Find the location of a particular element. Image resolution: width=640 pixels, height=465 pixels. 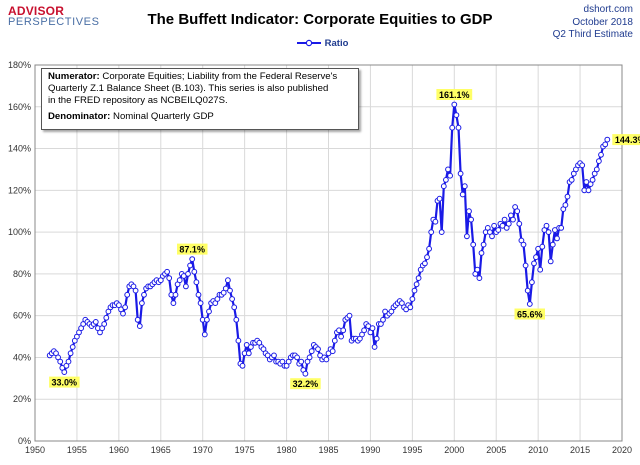

legend-line-icon is located at coordinates (309, 43).